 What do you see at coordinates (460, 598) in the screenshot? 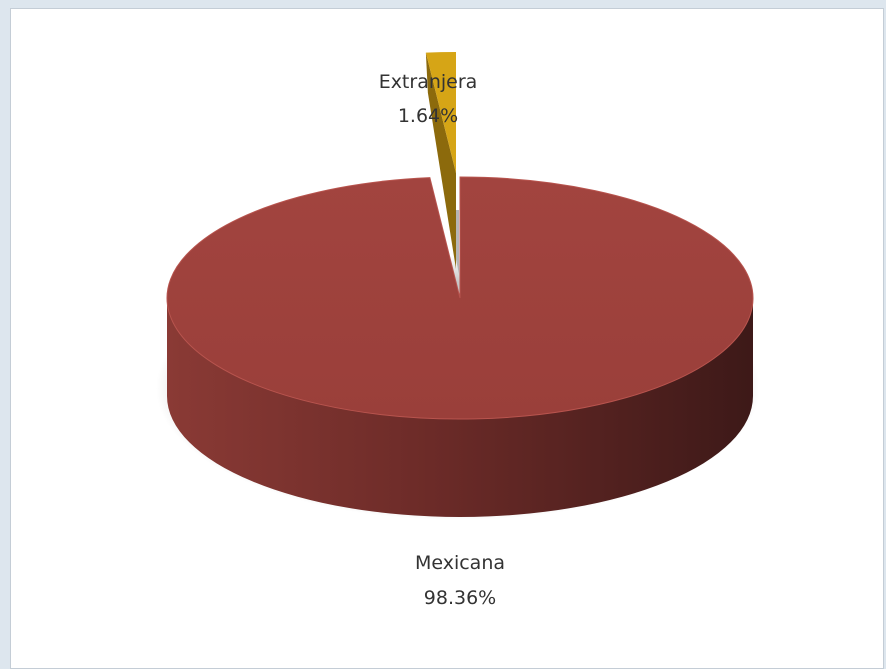
I see `slice-label-mexicana-value: 98.36%` at bounding box center [460, 598].